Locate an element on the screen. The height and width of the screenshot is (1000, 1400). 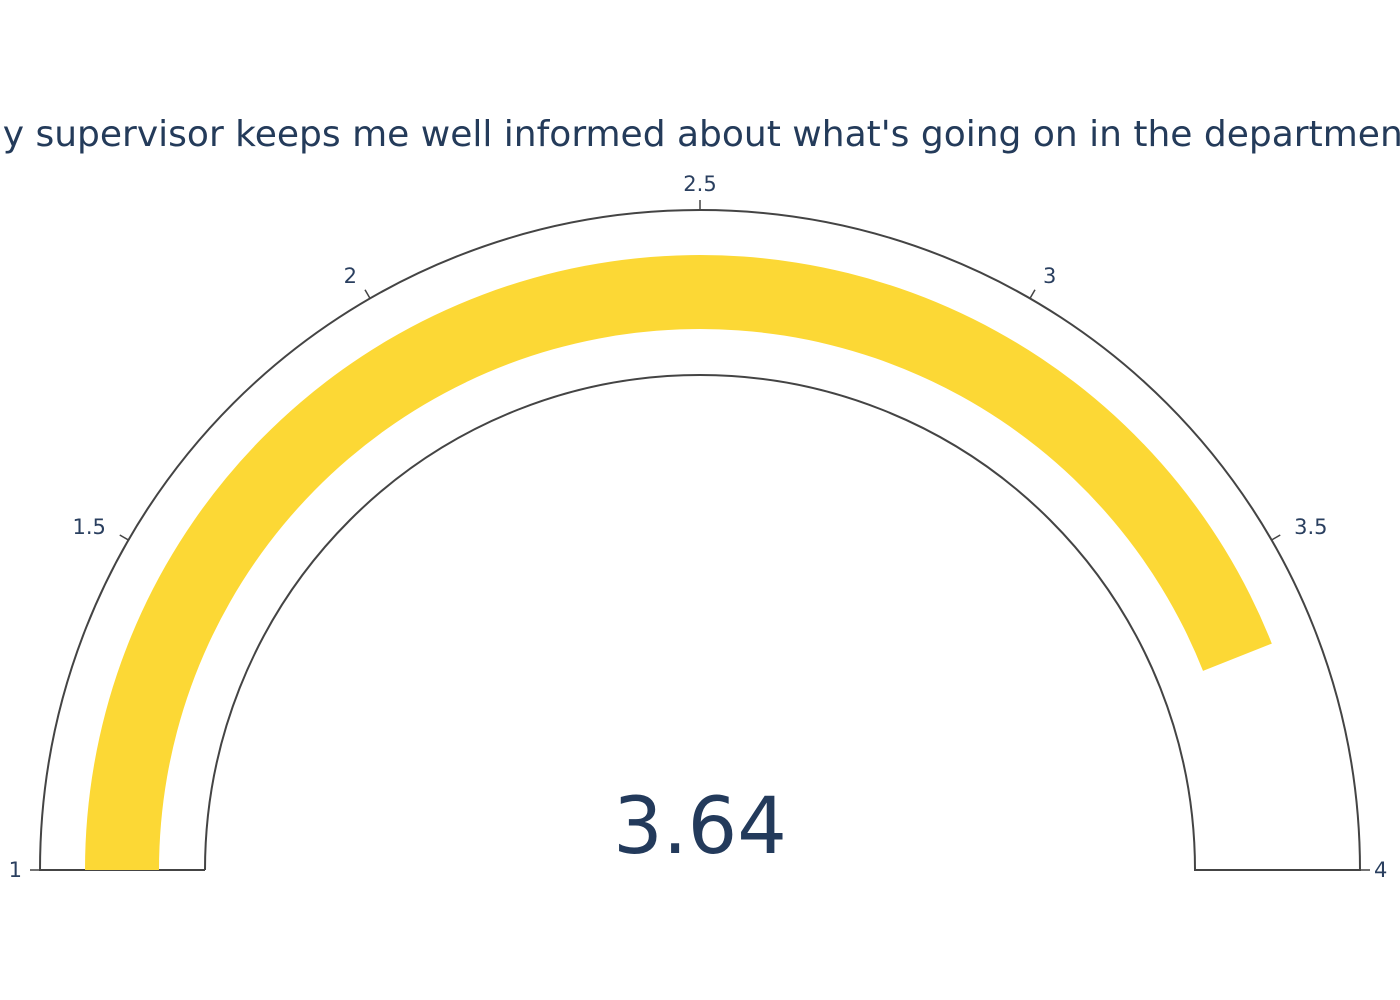
gauge-value: 3.64 is located at coordinates (700, 827).